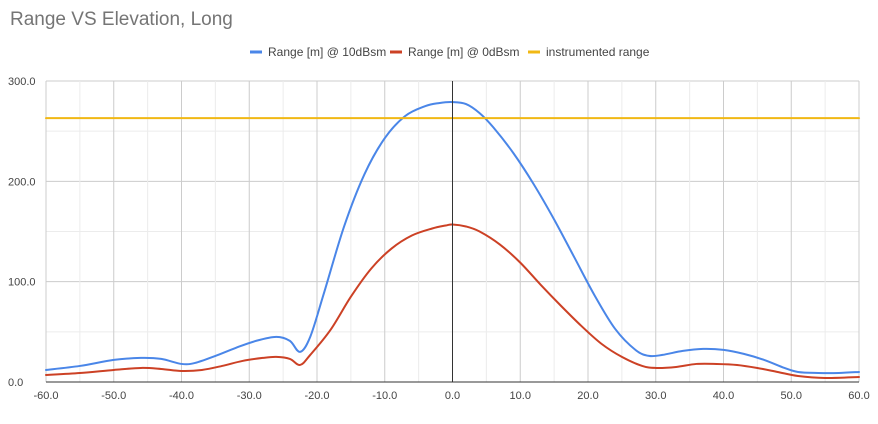 The image size is (878, 424). Describe the element at coordinates (22, 182) in the screenshot. I see `y-tick-label: 200.0` at that location.